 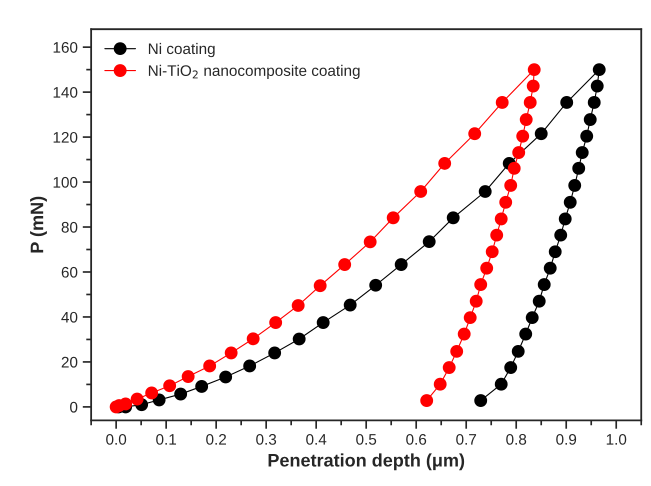 I want to click on x-tick-label: 0.5, so click(x=366, y=439).